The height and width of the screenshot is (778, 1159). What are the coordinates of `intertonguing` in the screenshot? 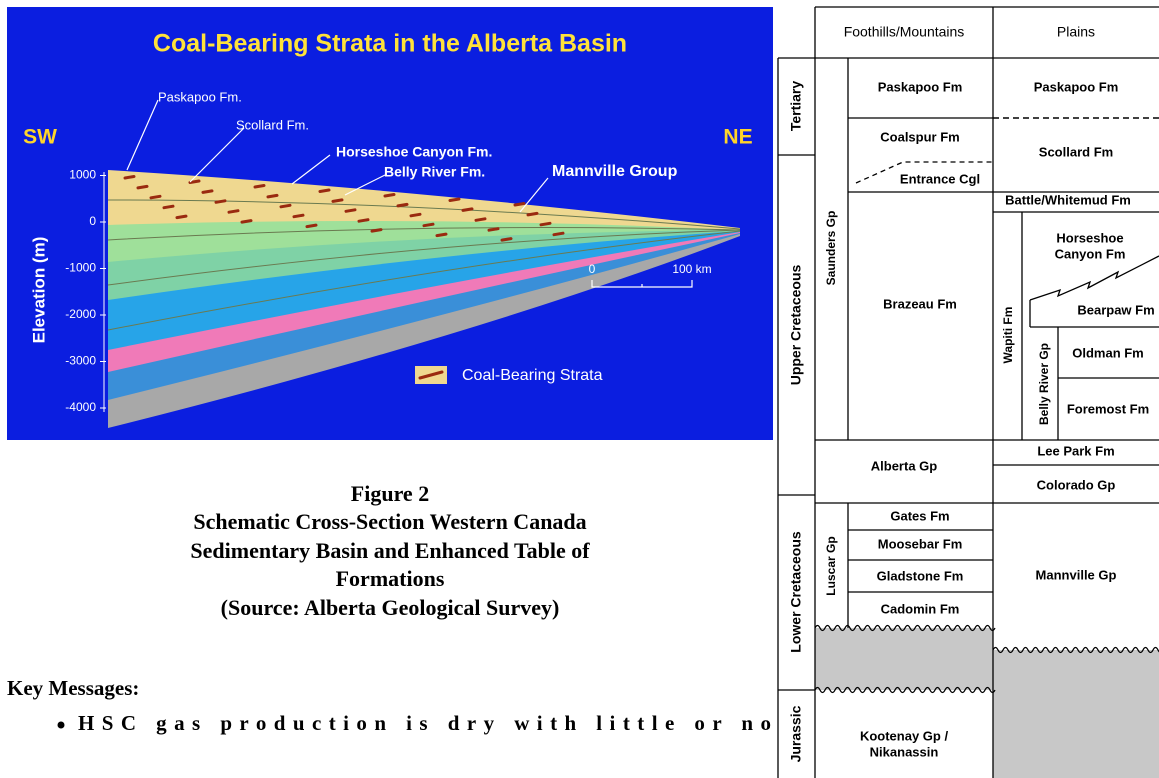 It's located at (1094, 278).